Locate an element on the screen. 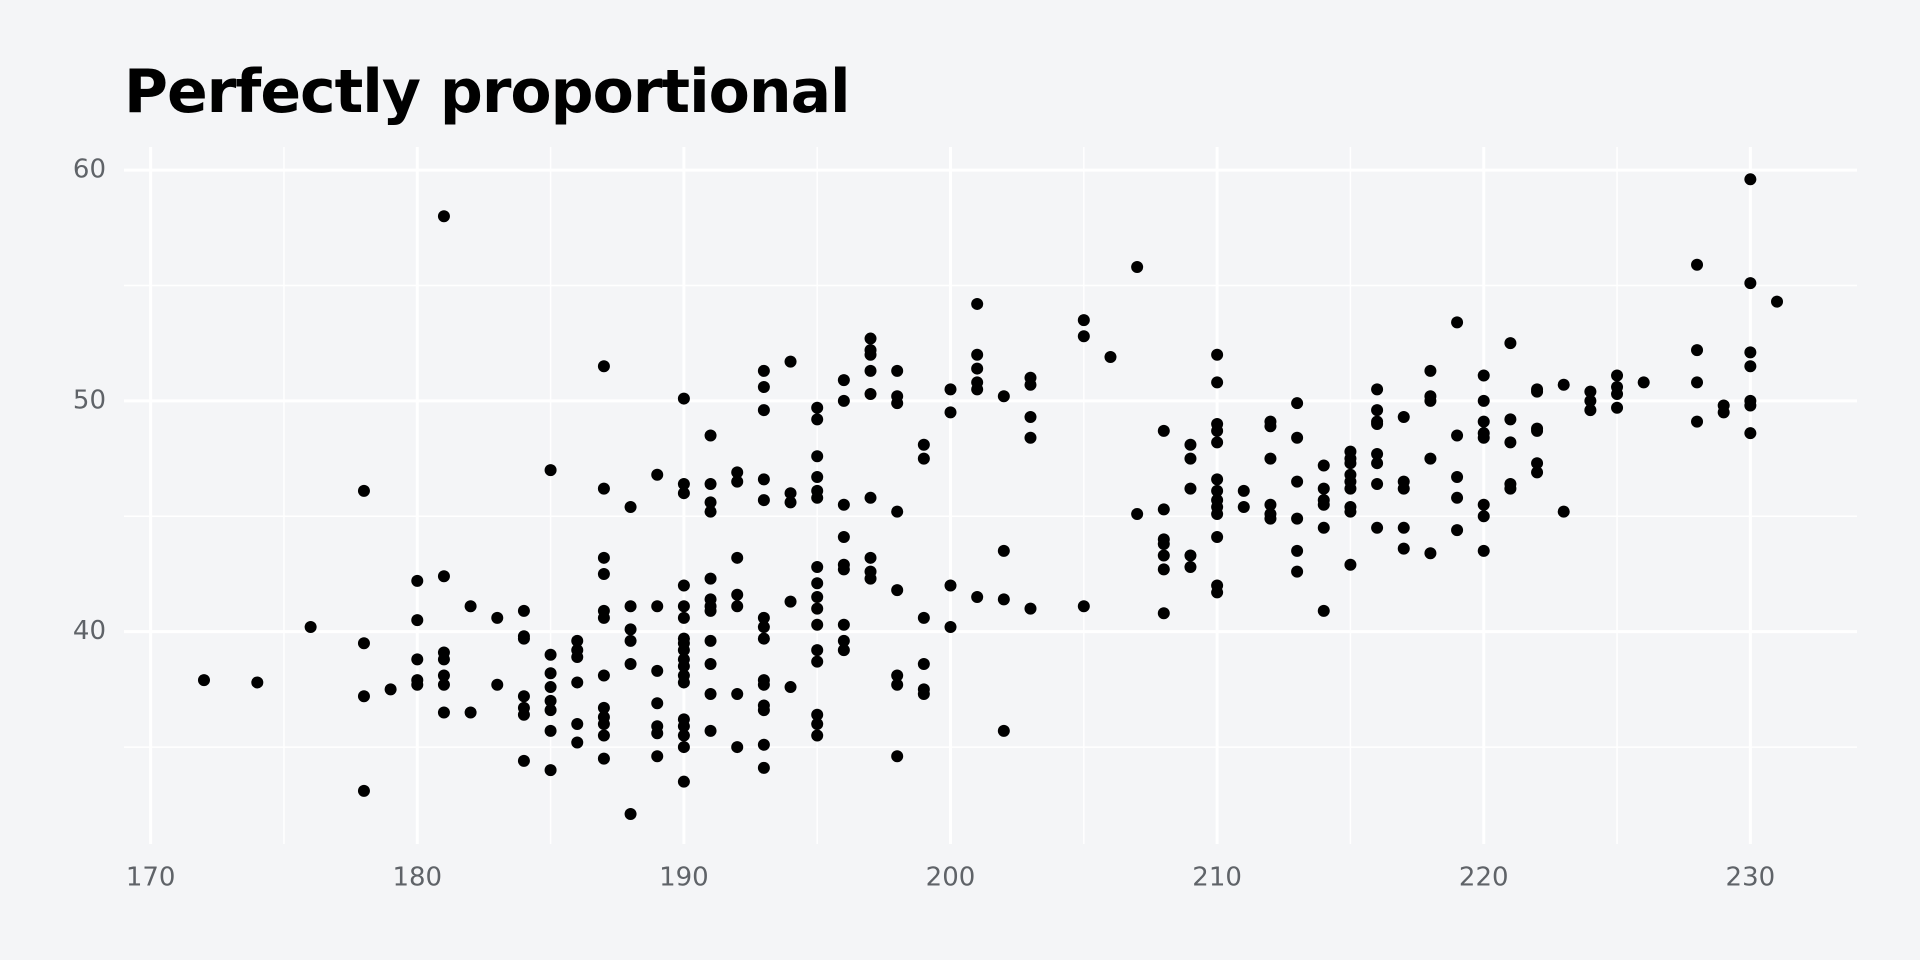 This screenshot has width=1920, height=960. chart-title: Perfectly proportional is located at coordinates (487, 92).